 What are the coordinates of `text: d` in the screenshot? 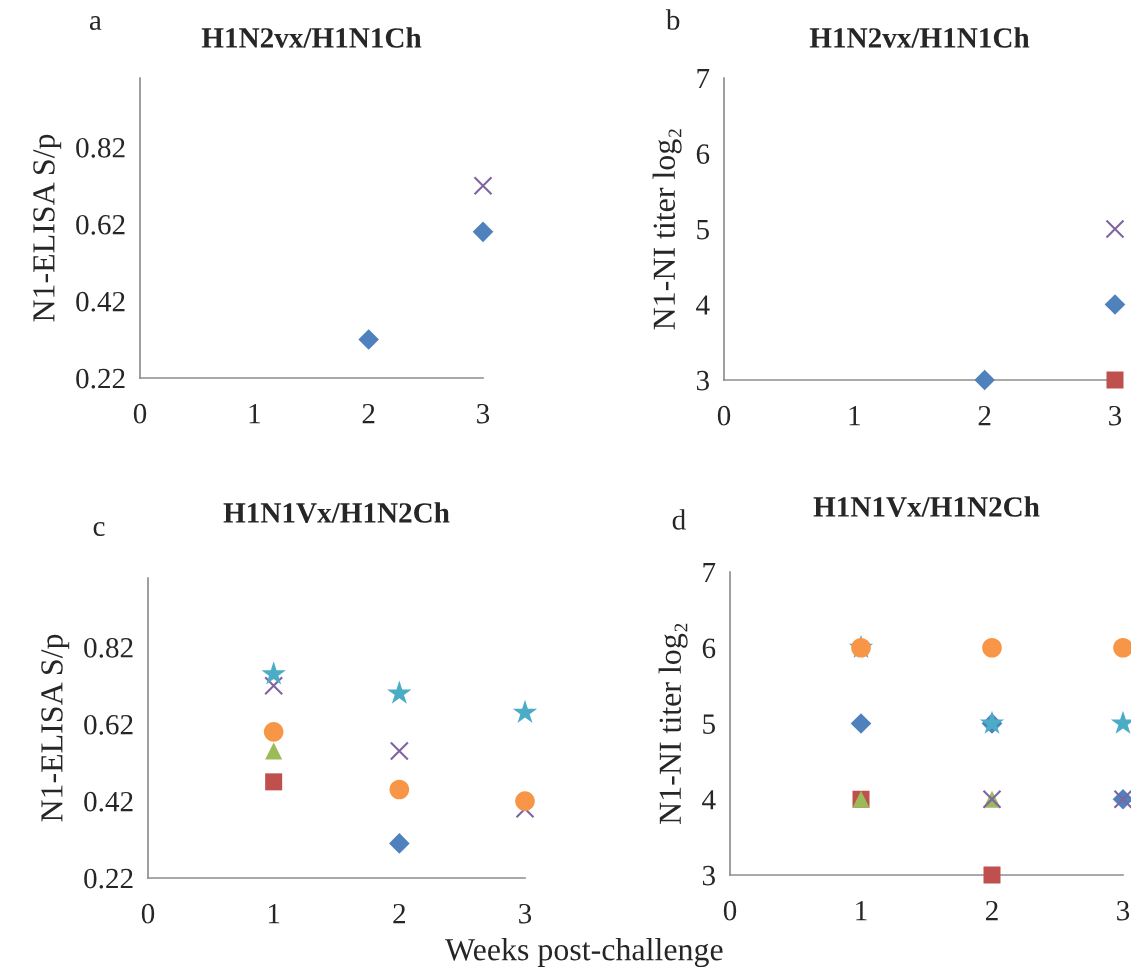 It's located at (679, 519).